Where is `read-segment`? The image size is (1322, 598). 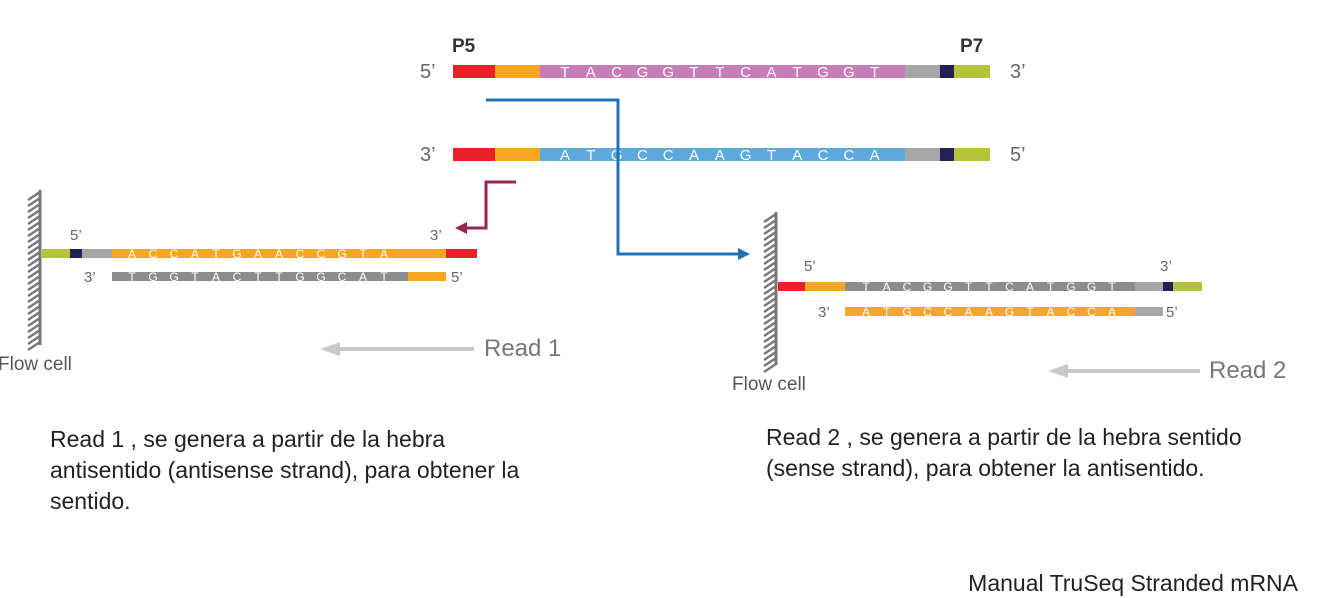
read-segment is located at coordinates (990, 311).